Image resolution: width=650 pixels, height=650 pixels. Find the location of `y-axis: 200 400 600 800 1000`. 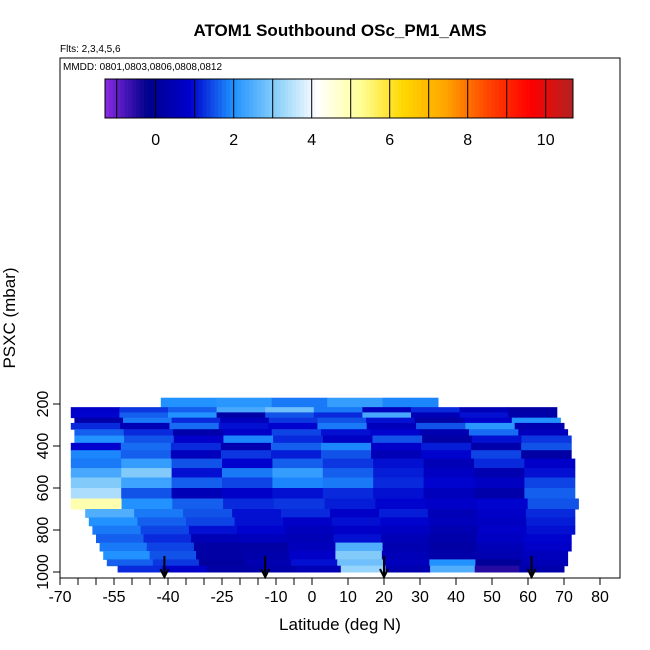

y-axis: 200 400 600 800 1000 is located at coordinates (48, 490).